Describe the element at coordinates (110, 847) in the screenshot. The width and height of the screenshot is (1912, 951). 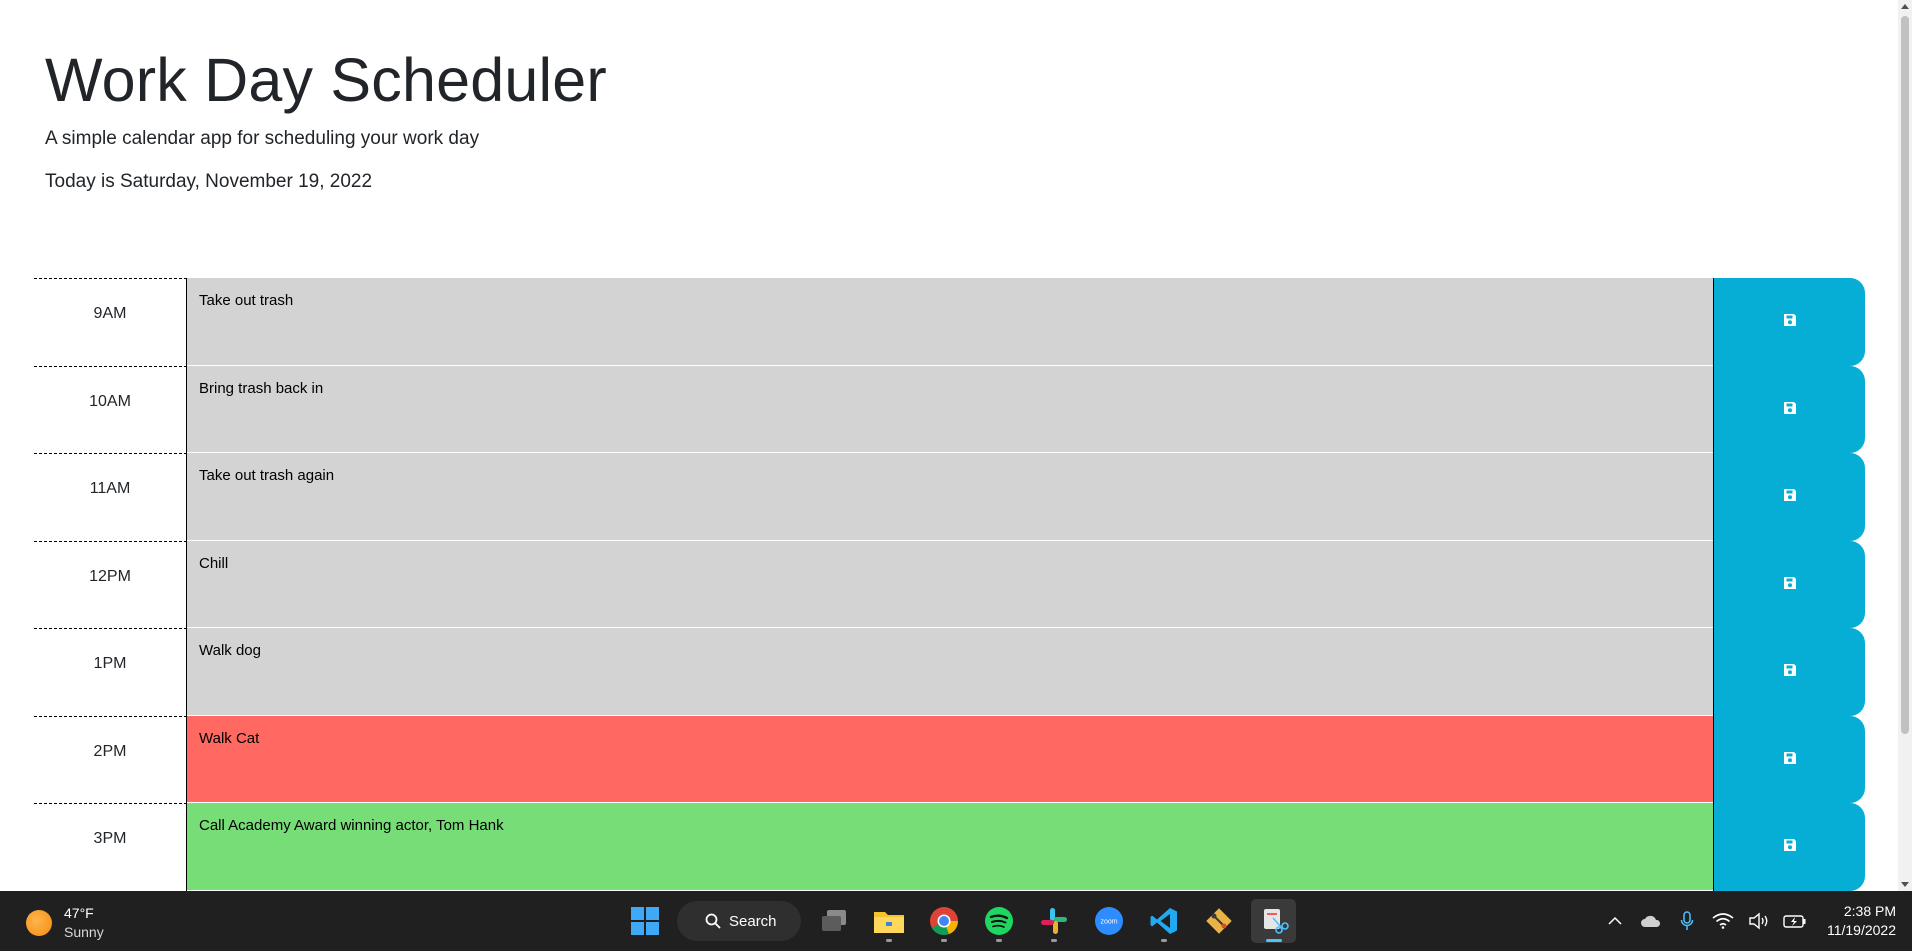
I see `hour-label: 3PM` at that location.